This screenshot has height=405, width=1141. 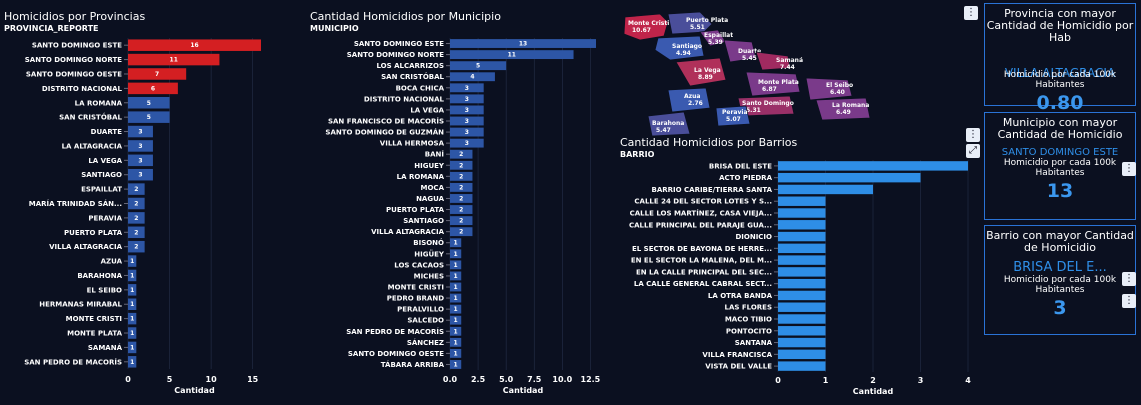 I want to click on y-tick-label: DISTRITO NACIONAL, so click(x=404, y=99).